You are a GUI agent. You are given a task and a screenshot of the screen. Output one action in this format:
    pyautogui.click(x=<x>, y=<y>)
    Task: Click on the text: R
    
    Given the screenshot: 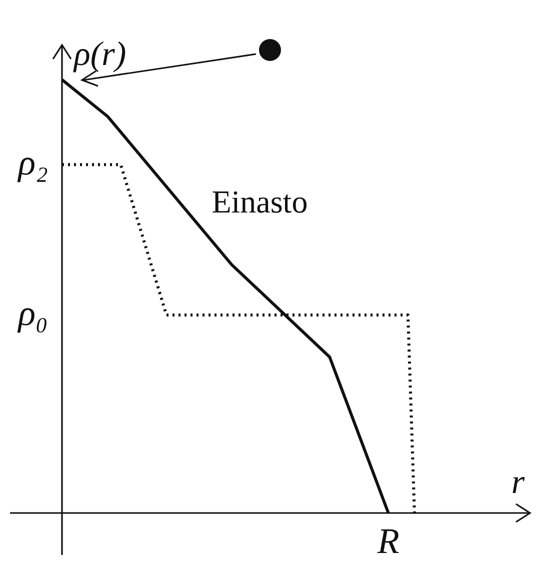 What is the action you would take?
    pyautogui.click(x=388, y=541)
    